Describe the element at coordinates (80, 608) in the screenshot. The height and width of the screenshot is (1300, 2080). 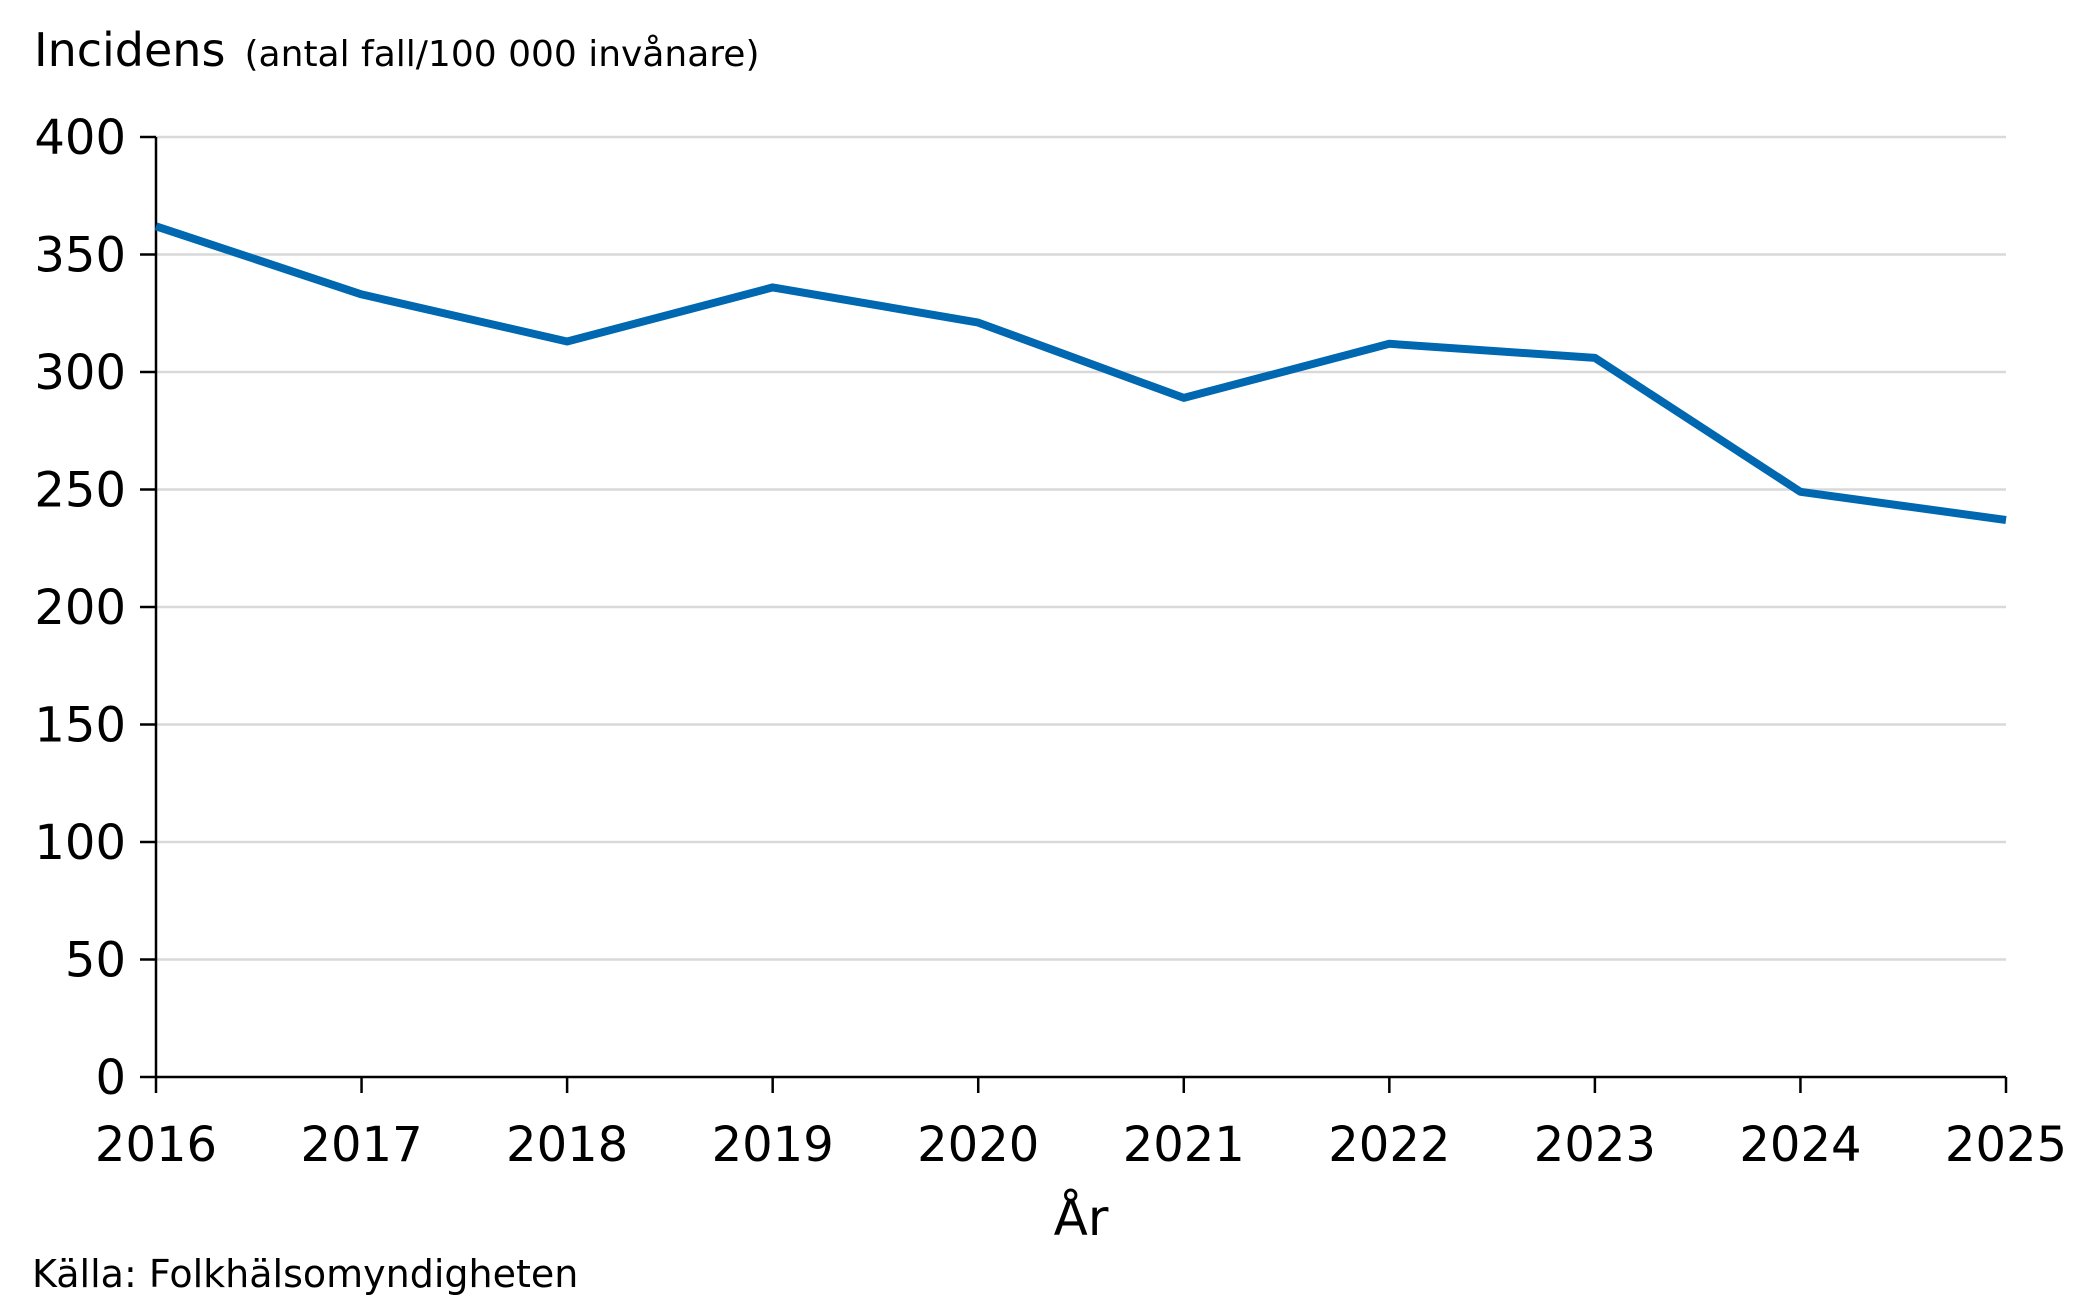
I see `y-tick-label: 200` at that location.